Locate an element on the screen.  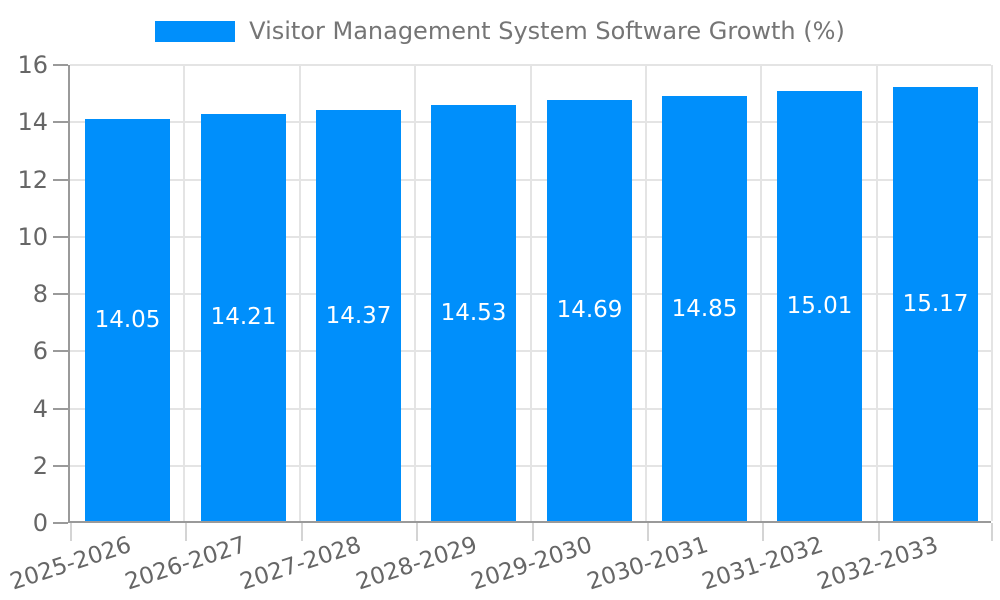
bar-value-label: 15.01 is located at coordinates (819, 306).